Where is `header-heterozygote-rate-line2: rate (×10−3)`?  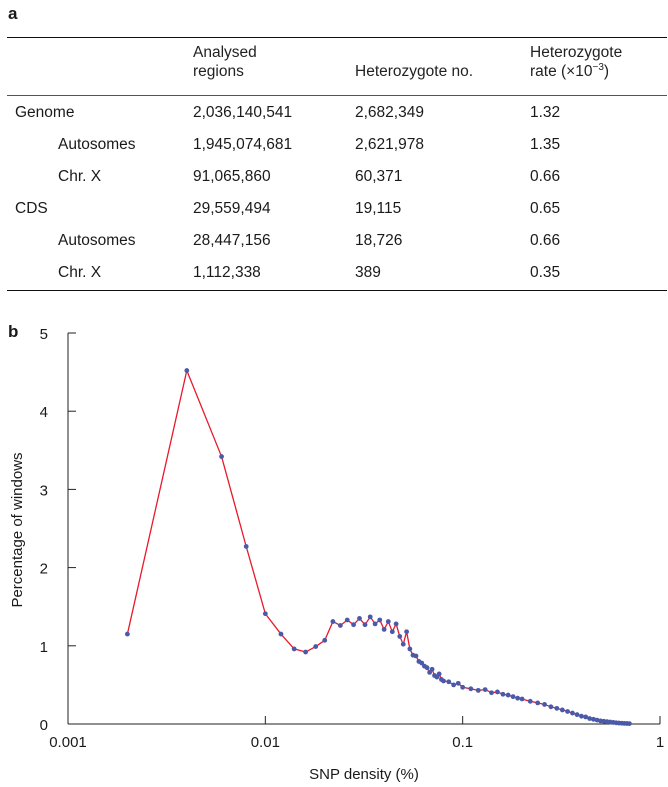
header-heterozygote-rate-line2: rate (×10−3) is located at coordinates (569, 72).